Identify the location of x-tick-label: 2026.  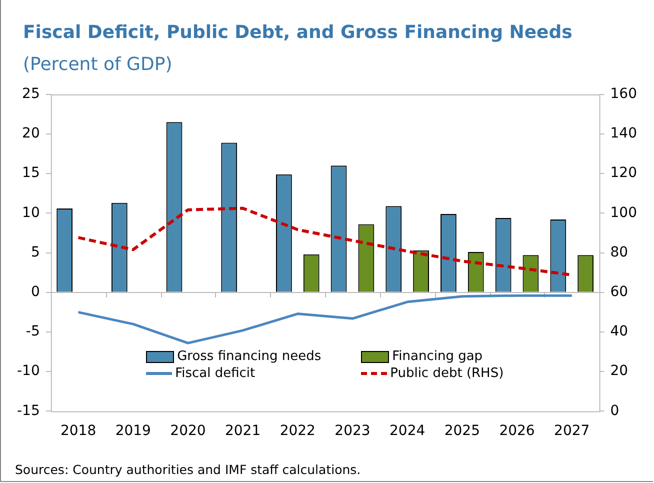
(517, 431).